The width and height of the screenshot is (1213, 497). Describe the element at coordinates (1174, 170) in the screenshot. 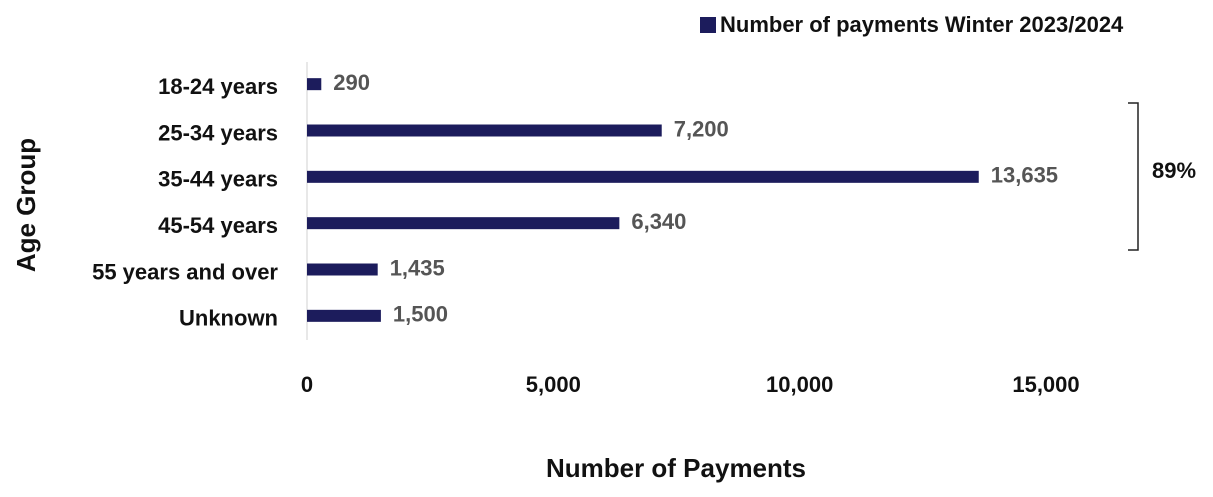

I see `annotation: 89%` at that location.